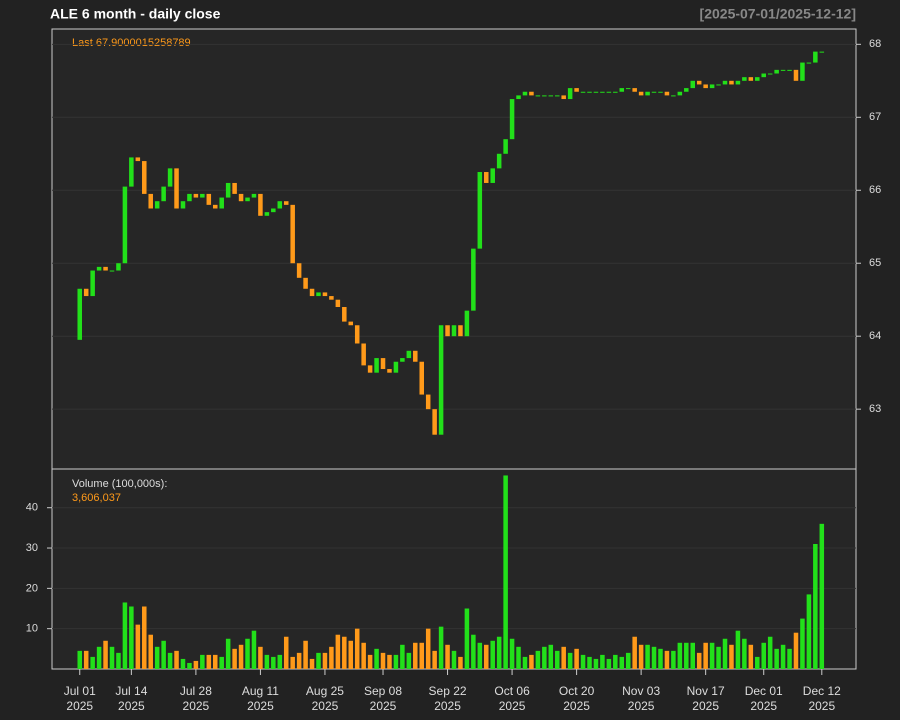  What do you see at coordinates (577, 691) in the screenshot?
I see `x-tick-label: Oct 20` at bounding box center [577, 691].